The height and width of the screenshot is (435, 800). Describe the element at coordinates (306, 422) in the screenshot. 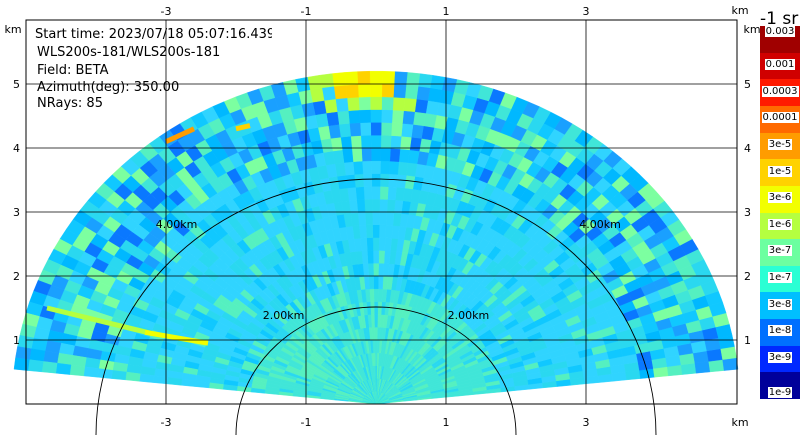

I see `x-tick-label-bottom: -1` at that location.